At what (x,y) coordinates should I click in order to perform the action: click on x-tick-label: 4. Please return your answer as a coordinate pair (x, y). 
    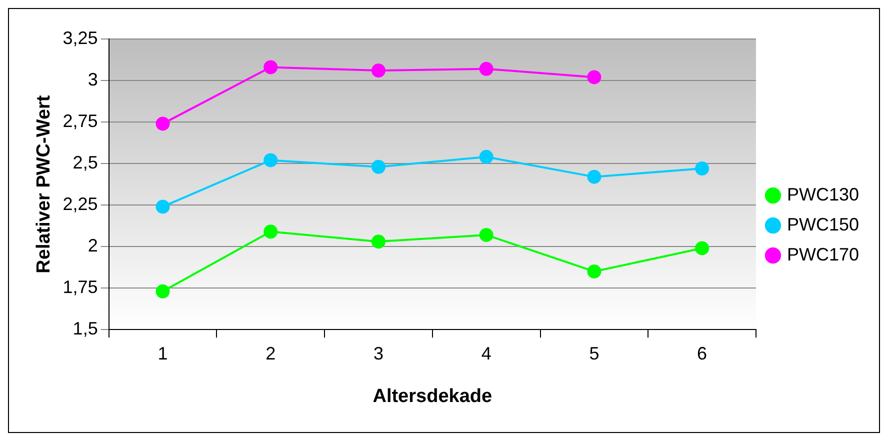
    Looking at the image, I should click on (486, 353).